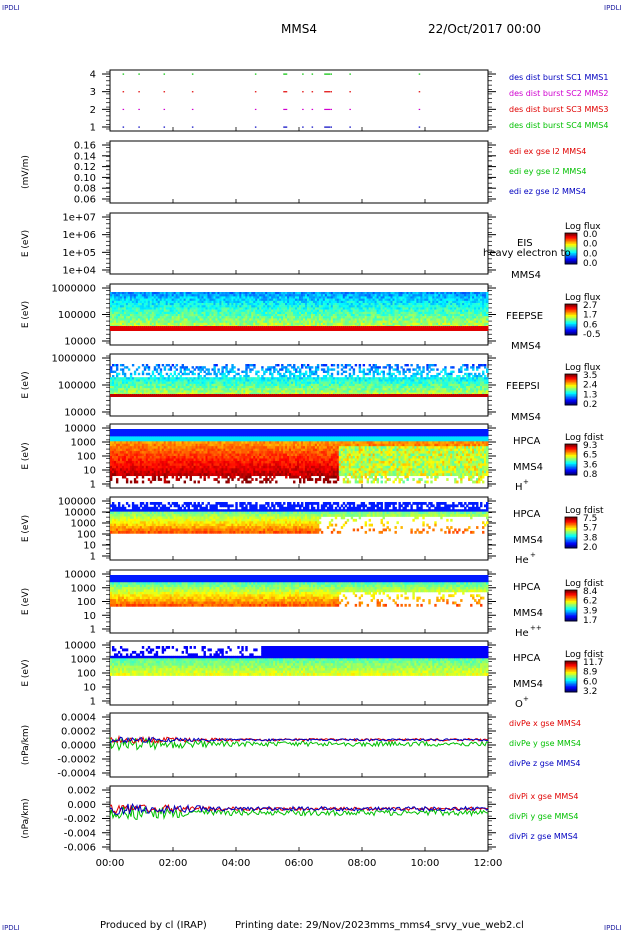  What do you see at coordinates (85, 200) in the screenshot?
I see `y-tick-label-edi: 0.06` at bounding box center [85, 200].